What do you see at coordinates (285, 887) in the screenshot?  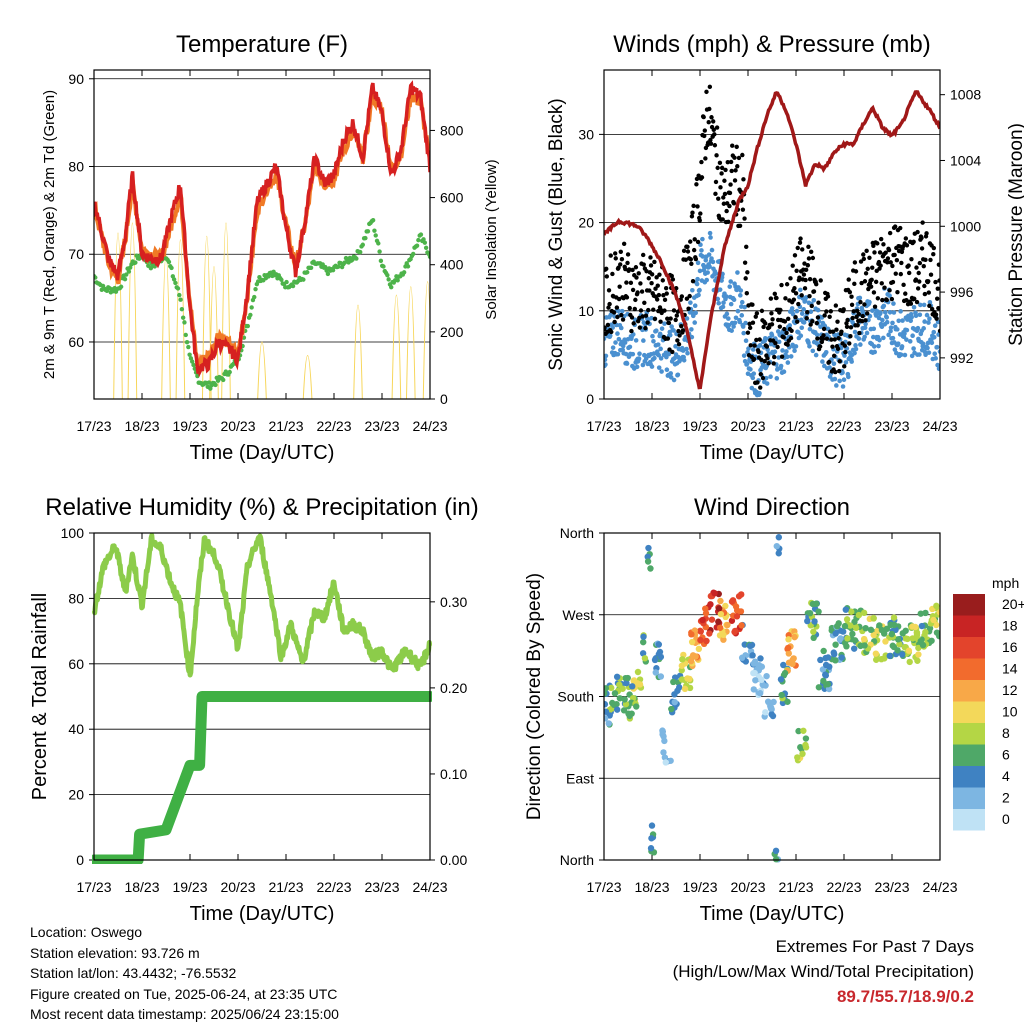 I see `x-tick-label: 21/23` at bounding box center [285, 887].